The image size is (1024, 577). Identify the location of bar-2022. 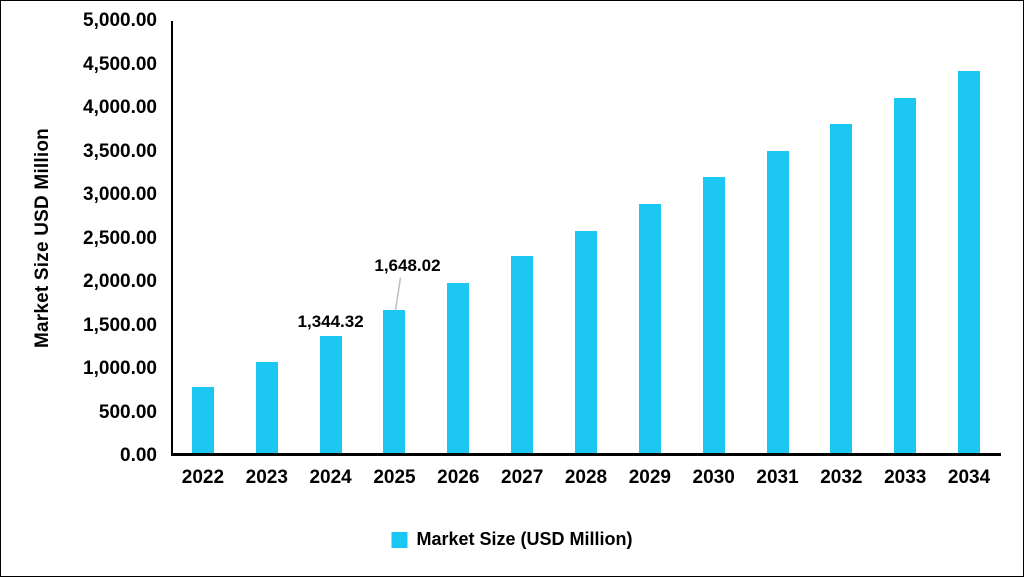
(202, 420).